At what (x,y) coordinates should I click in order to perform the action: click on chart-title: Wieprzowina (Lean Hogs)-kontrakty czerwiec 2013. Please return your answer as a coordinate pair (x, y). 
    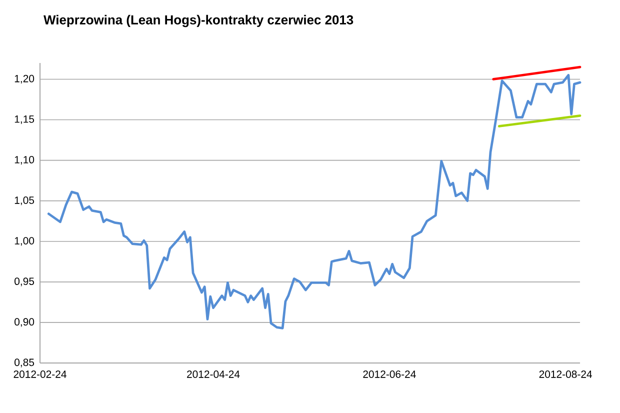
    Looking at the image, I should click on (199, 21).